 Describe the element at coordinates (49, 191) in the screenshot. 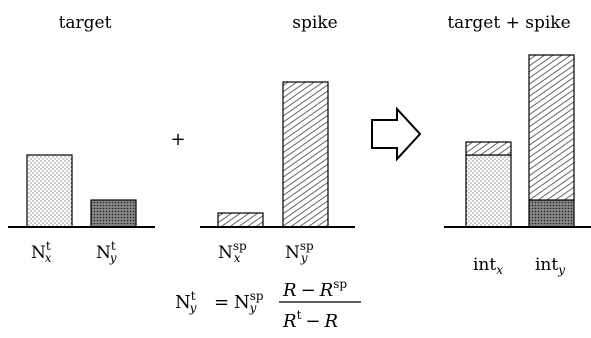

I see `target-bar-x` at that location.